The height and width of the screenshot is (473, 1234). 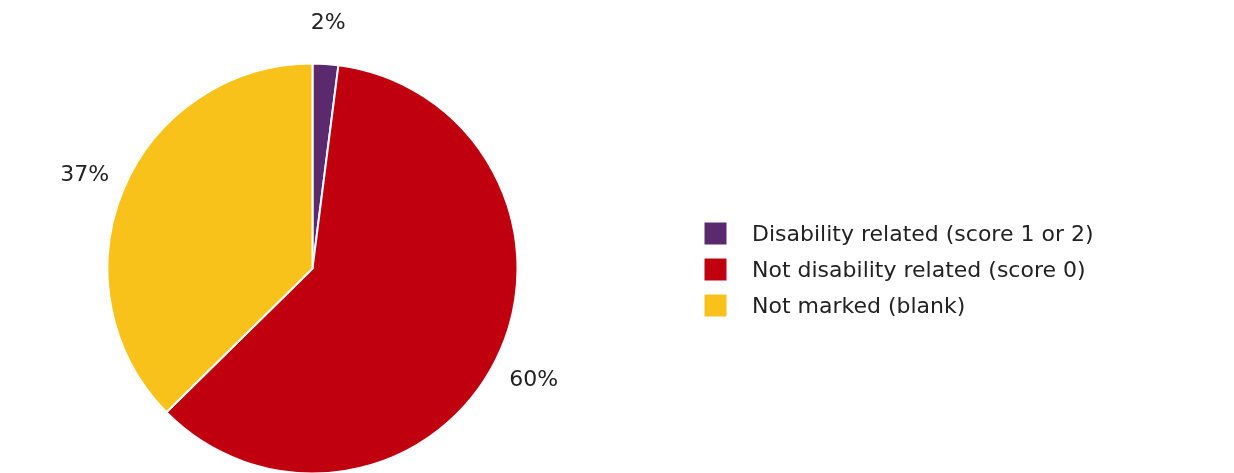 What do you see at coordinates (85, 173) in the screenshot?
I see `data-label: 37%` at bounding box center [85, 173].